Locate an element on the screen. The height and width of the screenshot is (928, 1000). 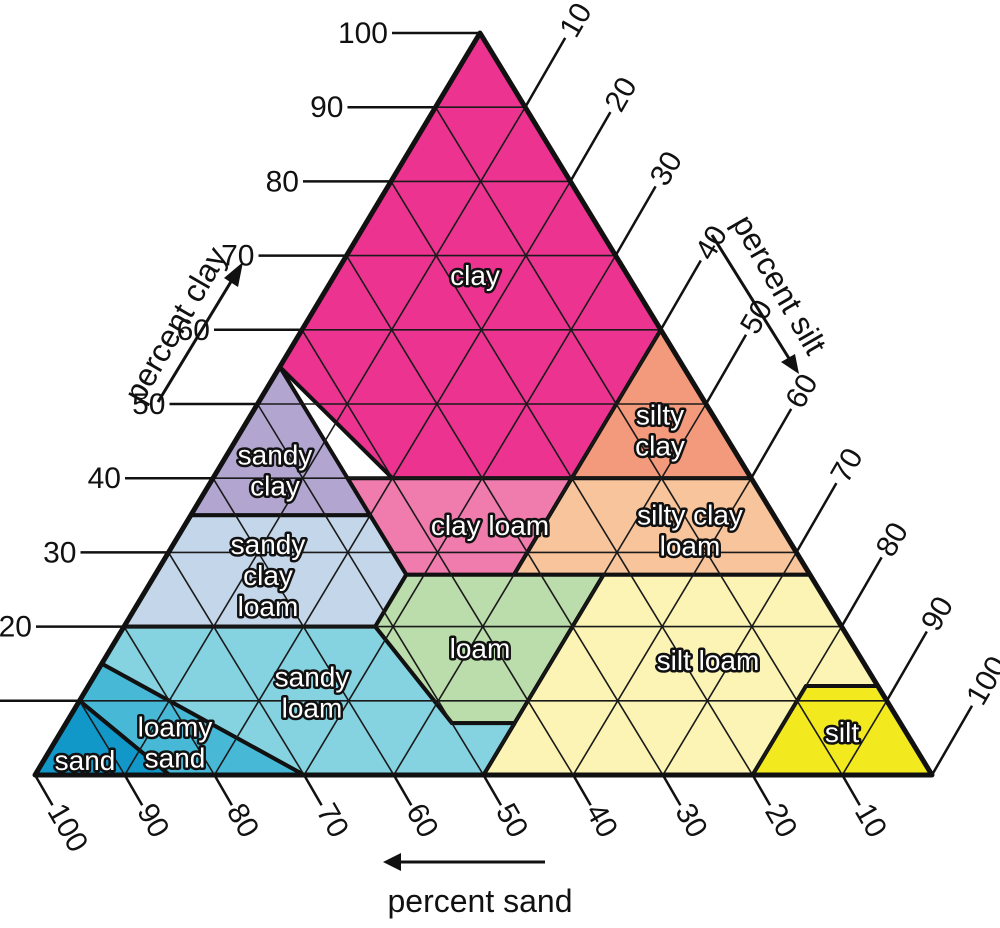
region-label-silty-clay: silty clay is located at coordinates (660, 431).